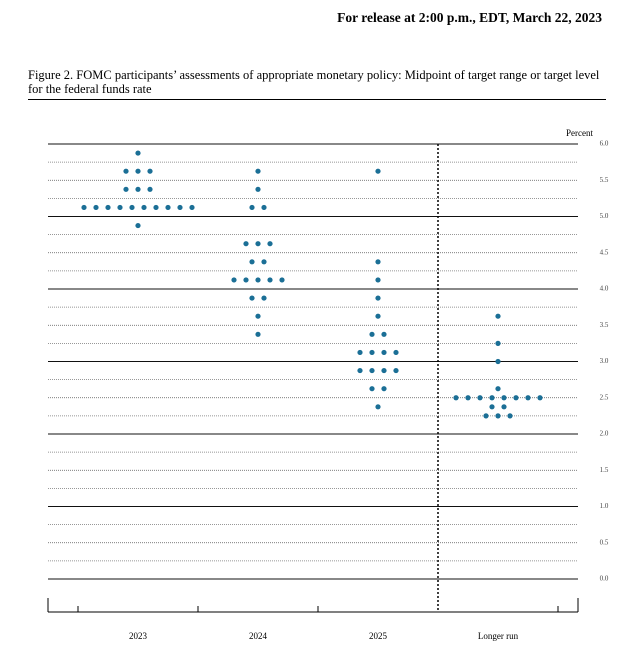 The width and height of the screenshot is (630, 656). Describe the element at coordinates (604, 325) in the screenshot. I see `y-tick-label: 3.5` at that location.